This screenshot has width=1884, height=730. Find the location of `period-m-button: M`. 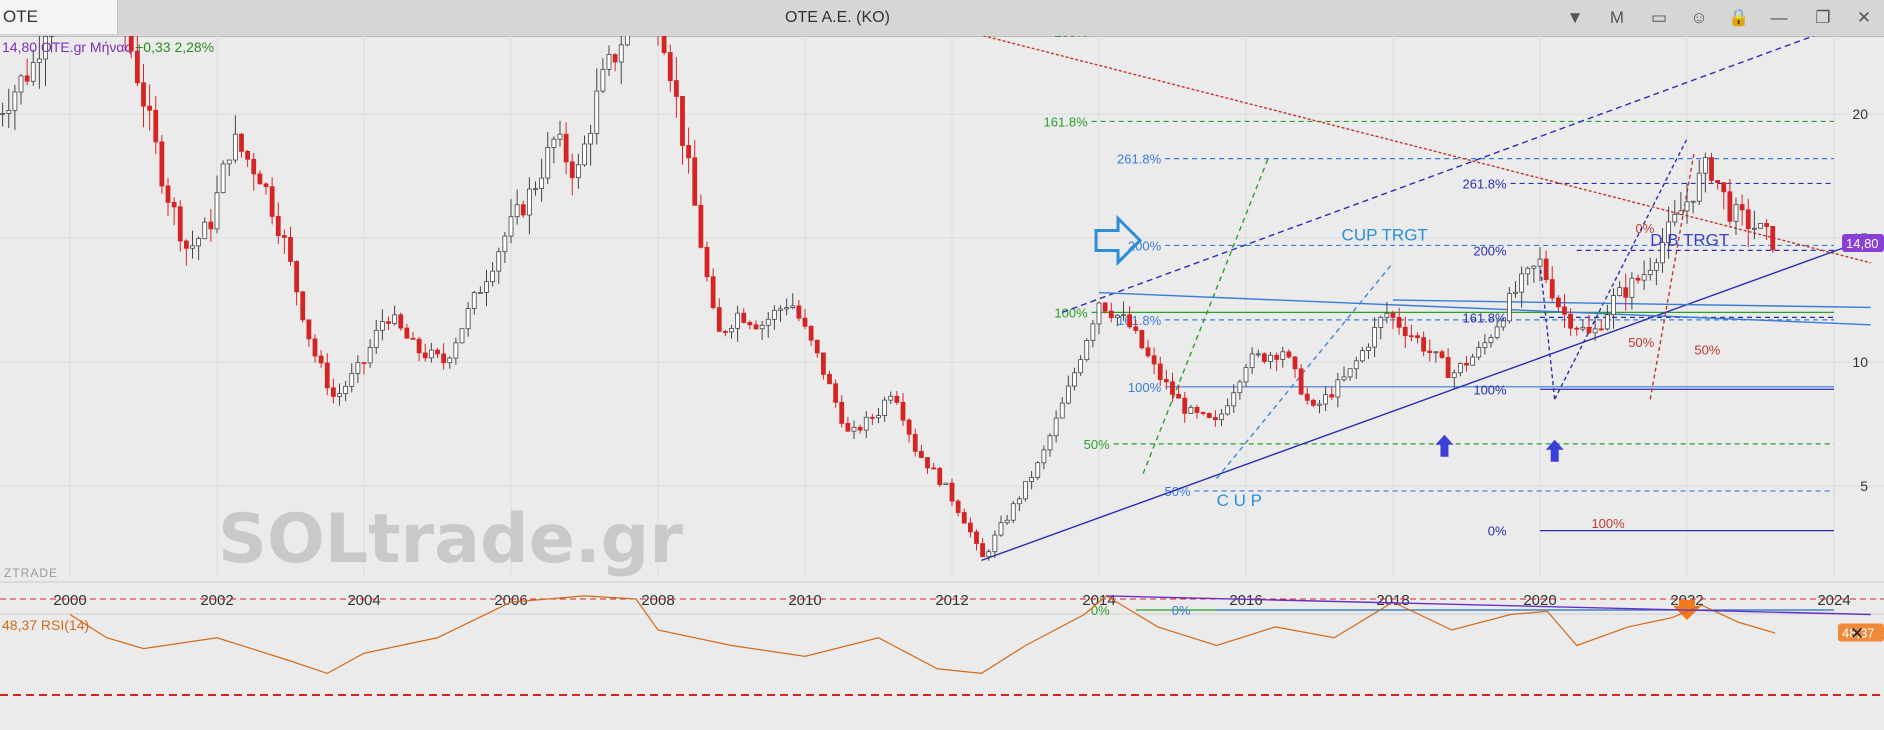

period-m-button: M is located at coordinates (1617, 17).